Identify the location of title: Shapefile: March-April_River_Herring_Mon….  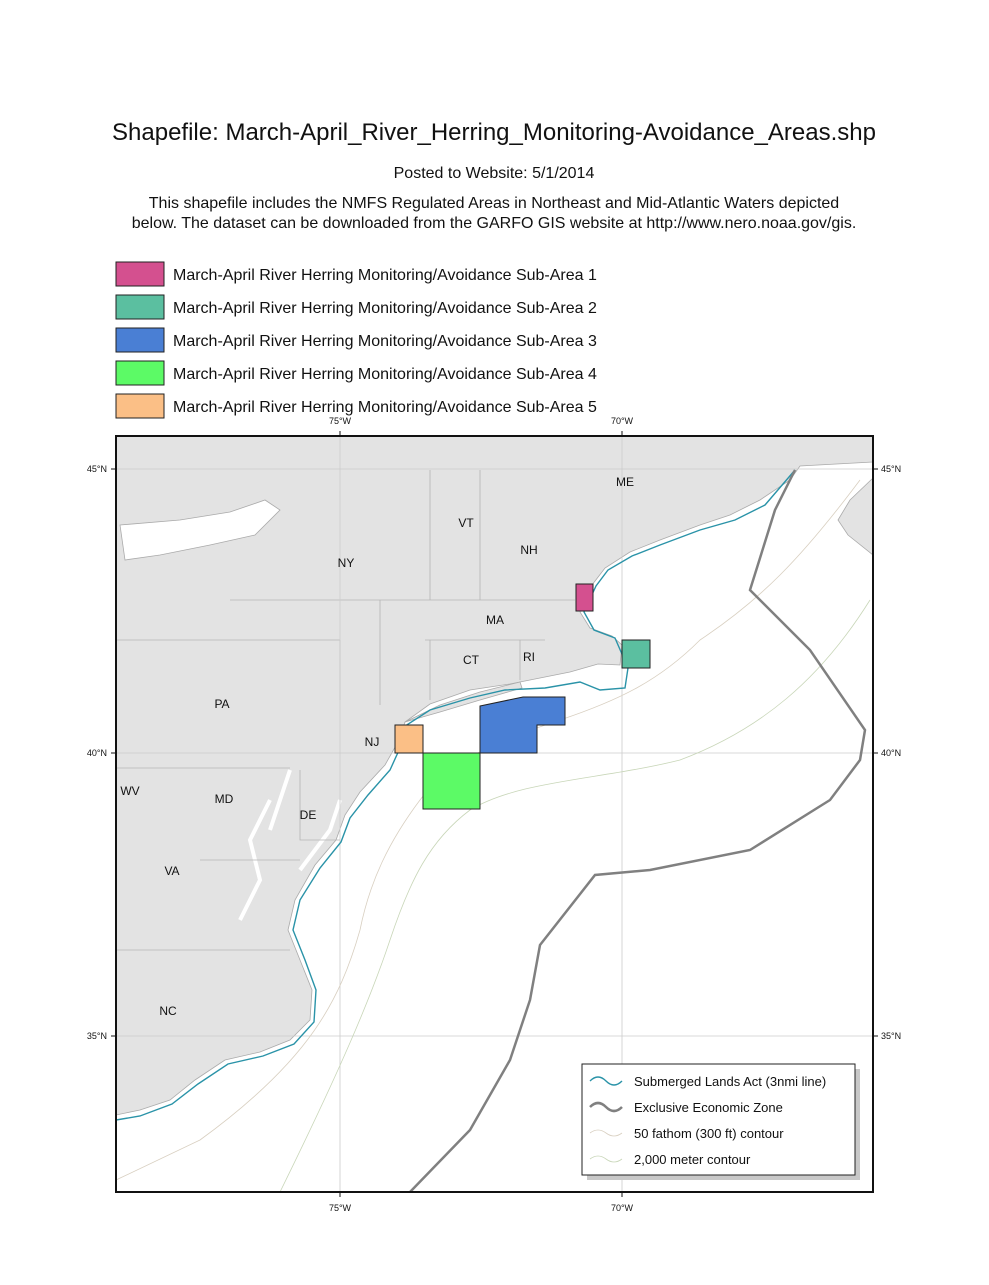
(494, 132).